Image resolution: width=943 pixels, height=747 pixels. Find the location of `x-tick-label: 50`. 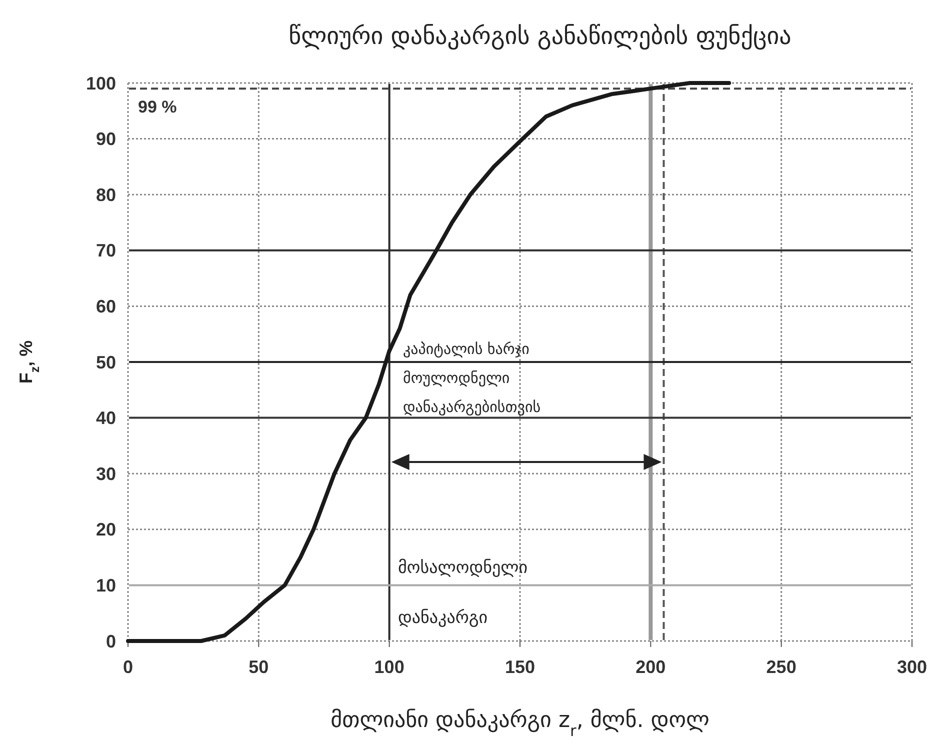

x-tick-label: 50 is located at coordinates (258, 667).